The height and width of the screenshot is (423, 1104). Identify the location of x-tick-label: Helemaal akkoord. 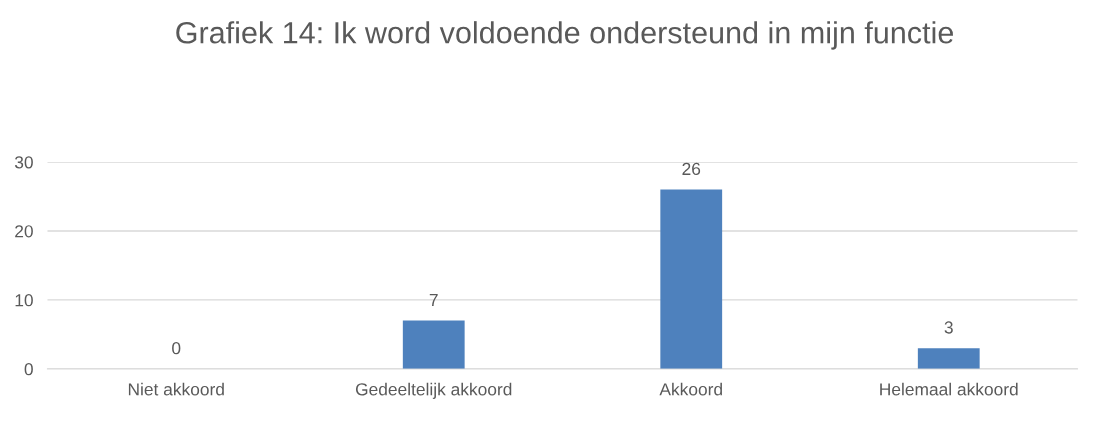
(949, 389).